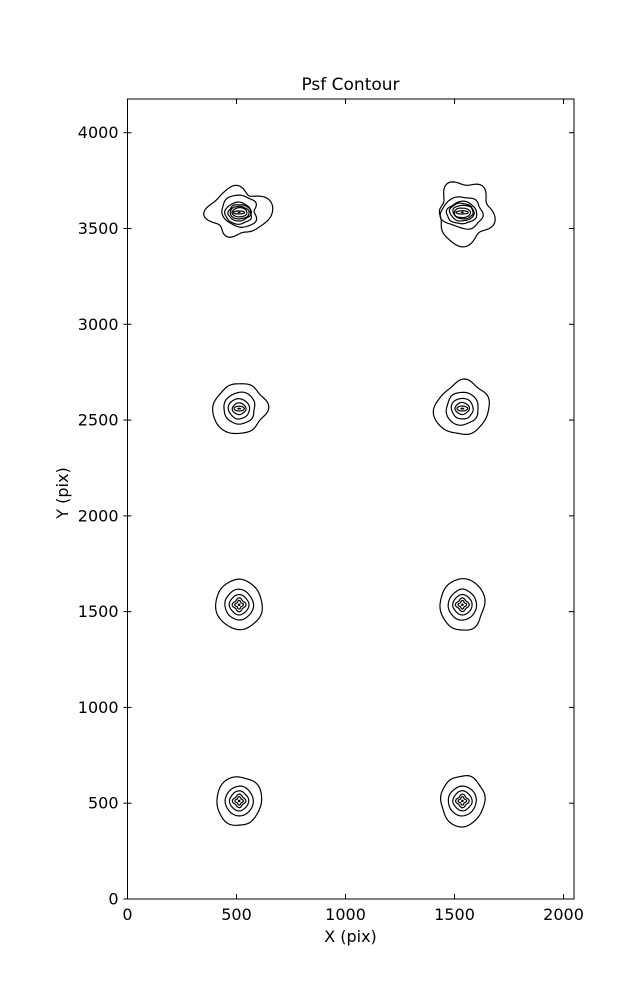  Describe the element at coordinates (98, 515) in the screenshot. I see `y-tick-label: 2000` at that location.